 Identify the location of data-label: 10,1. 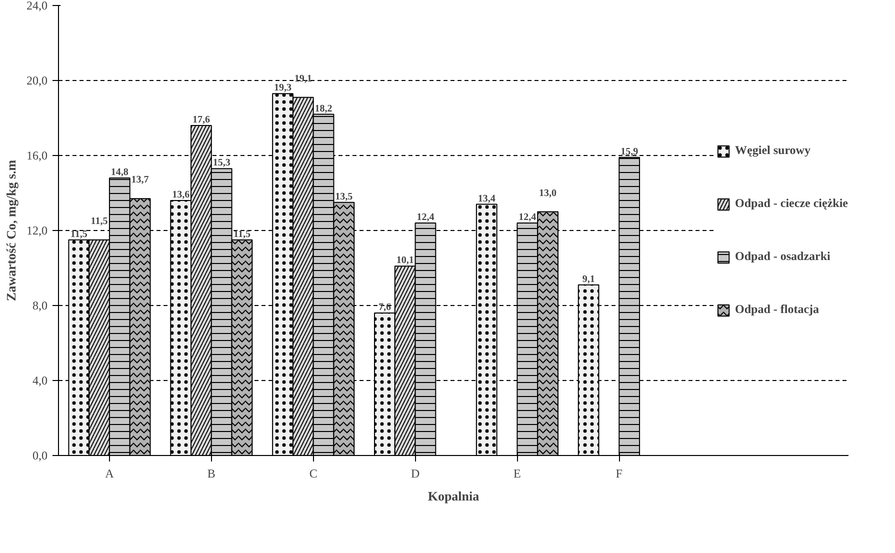
(405, 260).